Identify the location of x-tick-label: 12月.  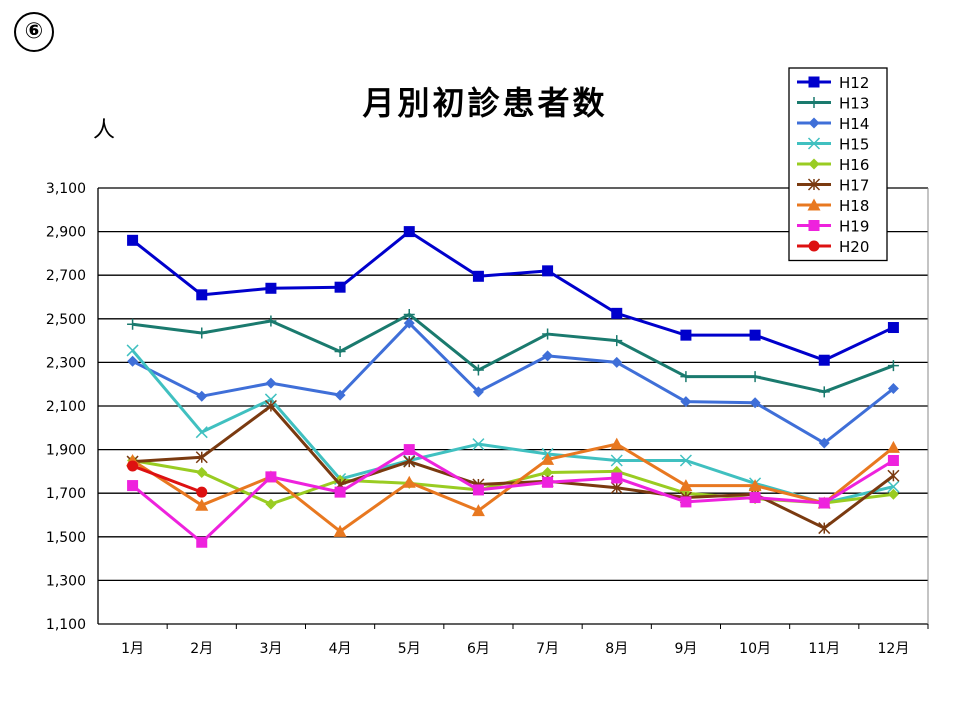
(894, 649).